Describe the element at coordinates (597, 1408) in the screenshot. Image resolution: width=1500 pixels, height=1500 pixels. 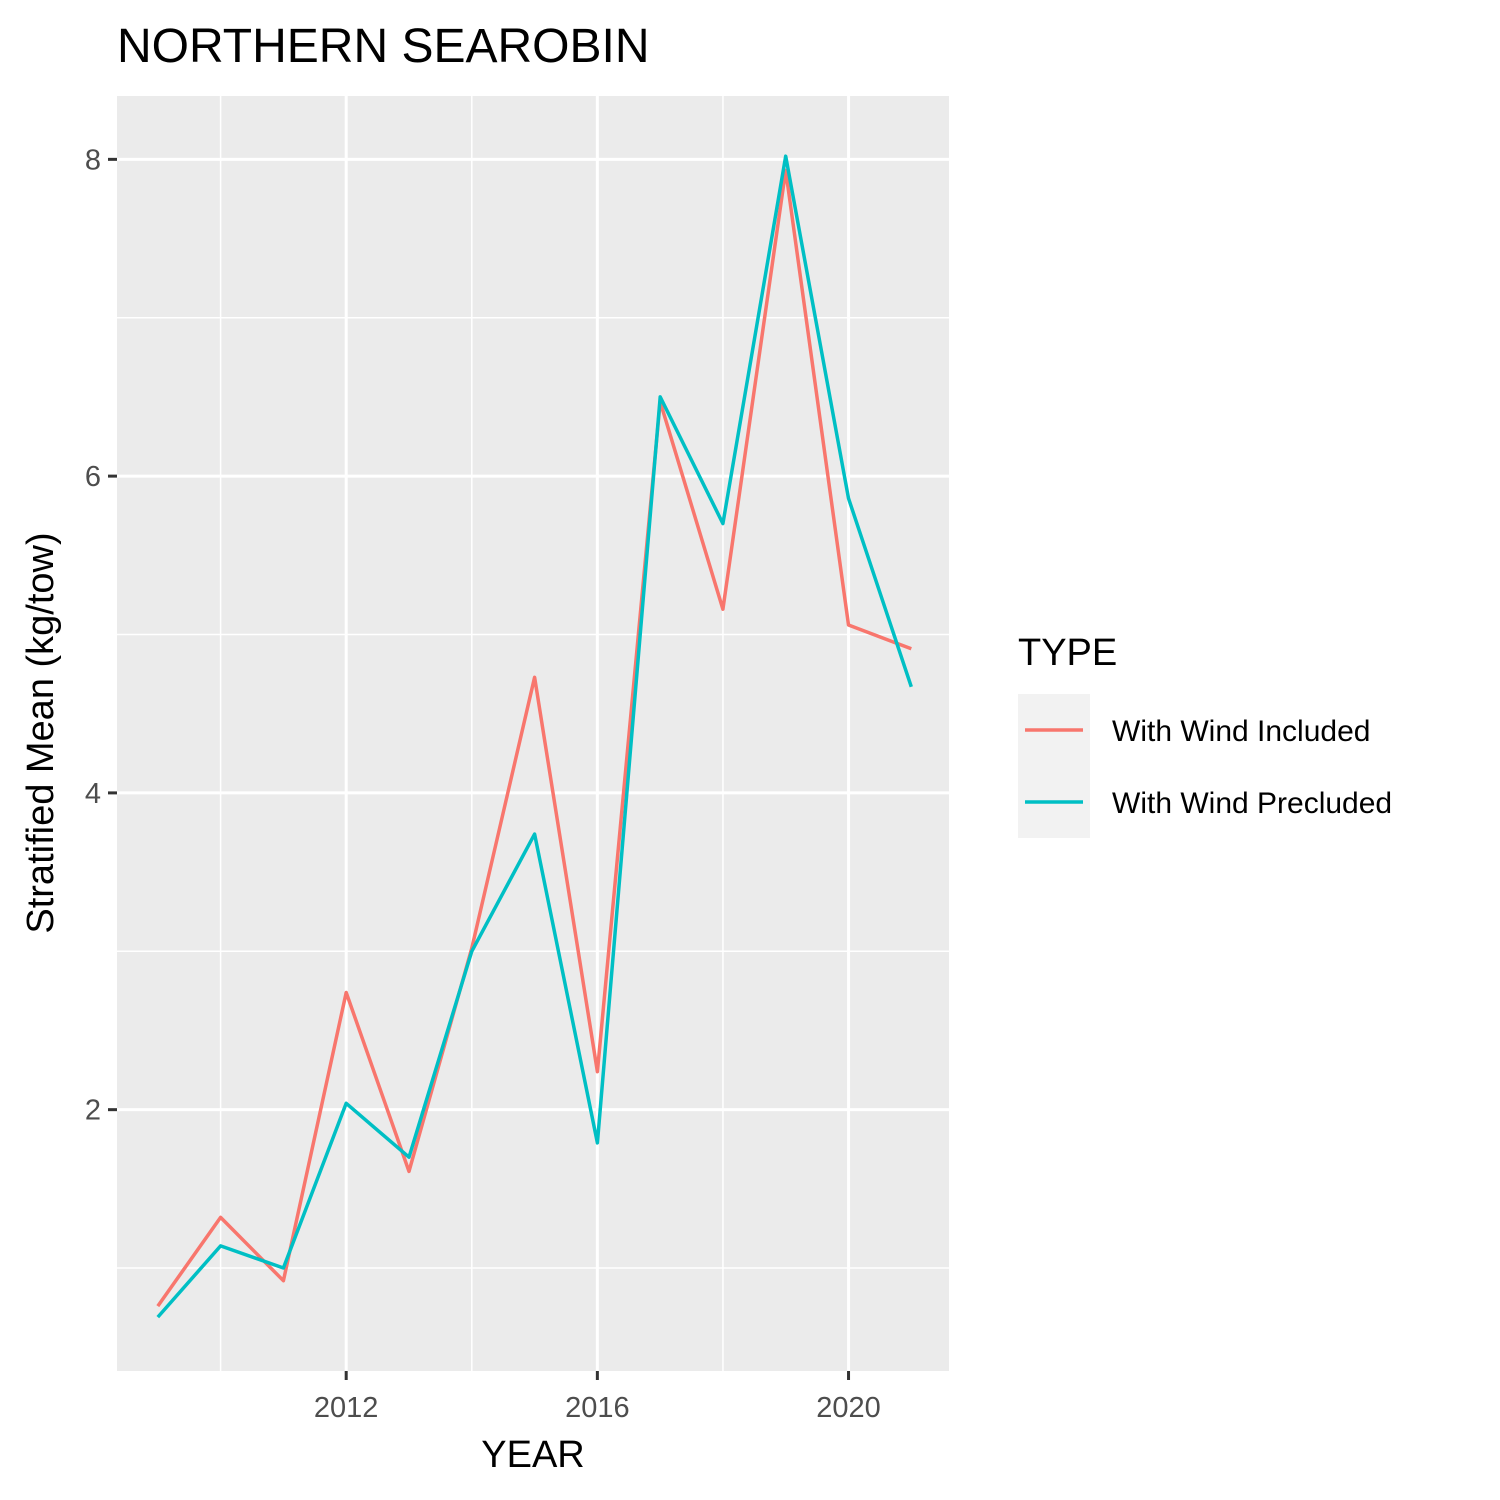
I see `x-tick-label: 2016` at that location.